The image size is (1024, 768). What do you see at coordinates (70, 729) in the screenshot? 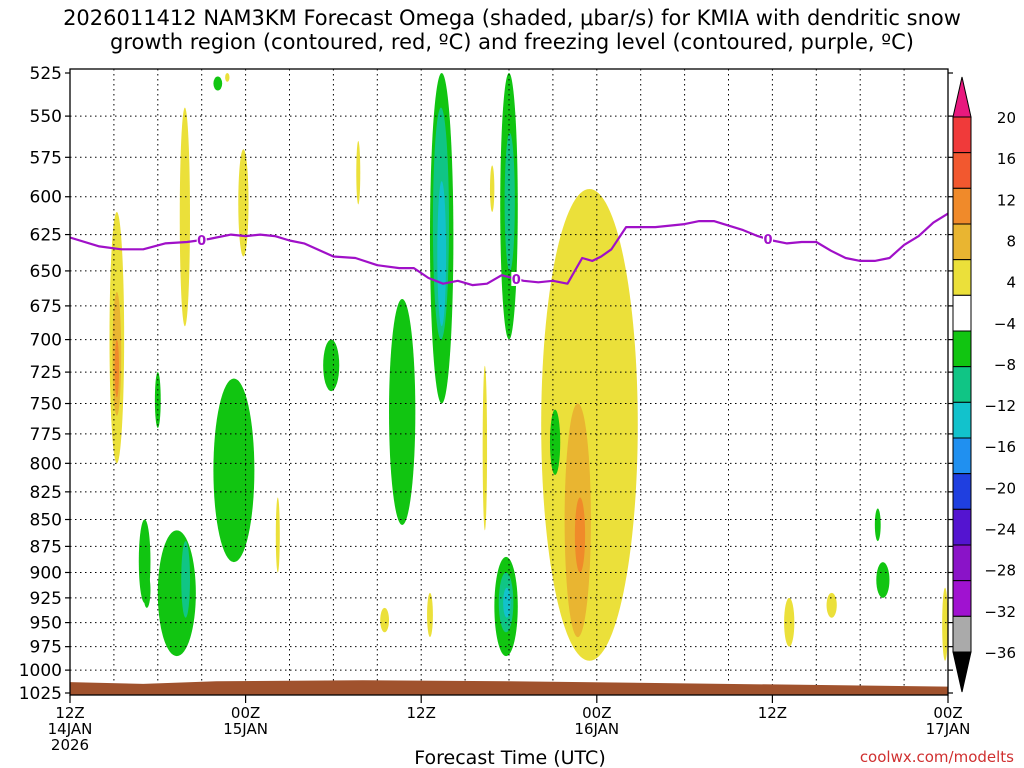
I see `x-tick-label-0-1: 14JAN` at bounding box center [70, 729].